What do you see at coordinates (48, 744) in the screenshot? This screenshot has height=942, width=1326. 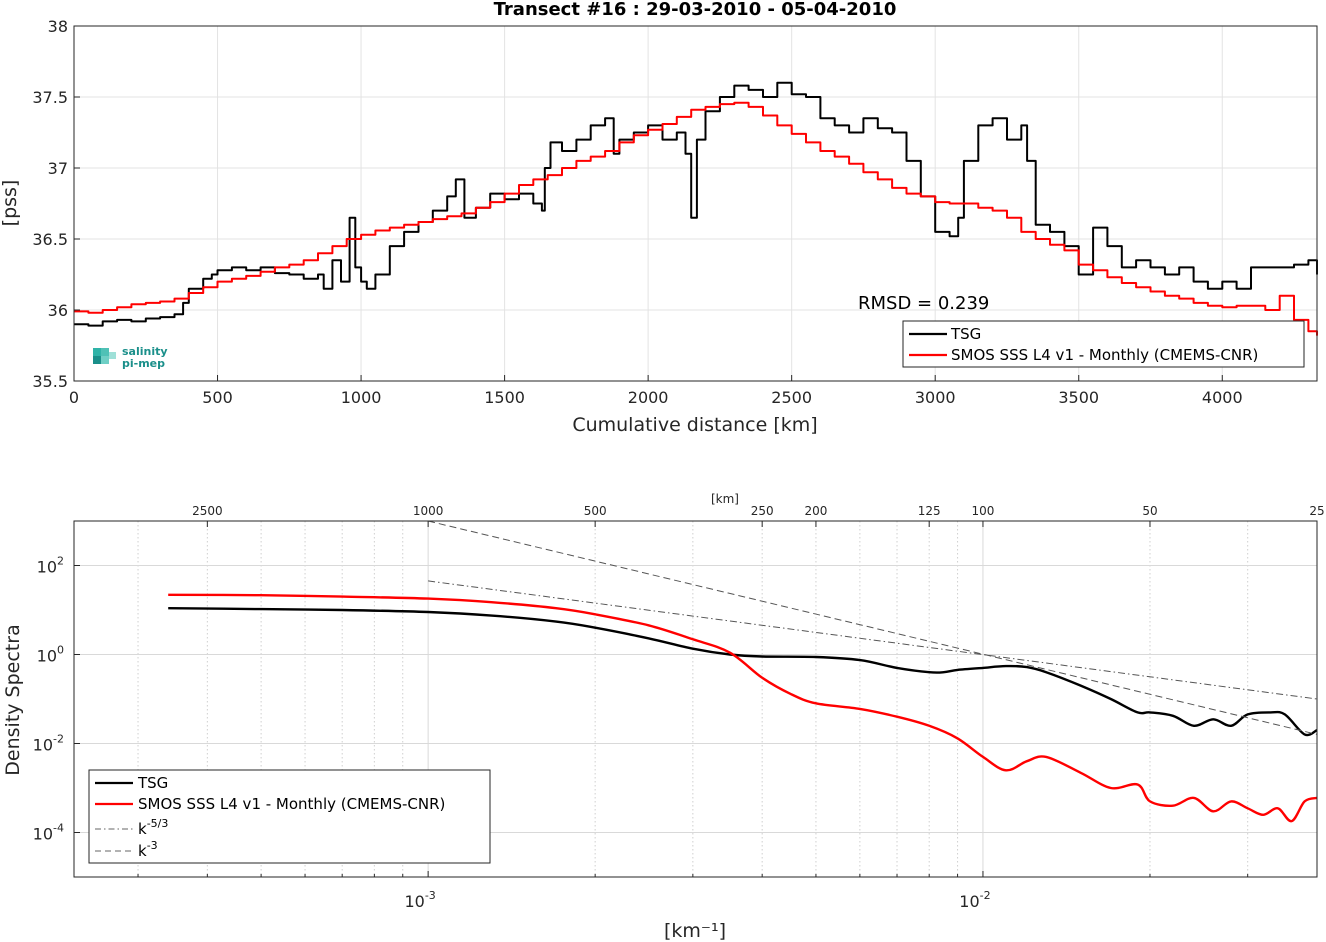 I see `bottom-y-tick-label: 10⁻²` at bounding box center [48, 744].